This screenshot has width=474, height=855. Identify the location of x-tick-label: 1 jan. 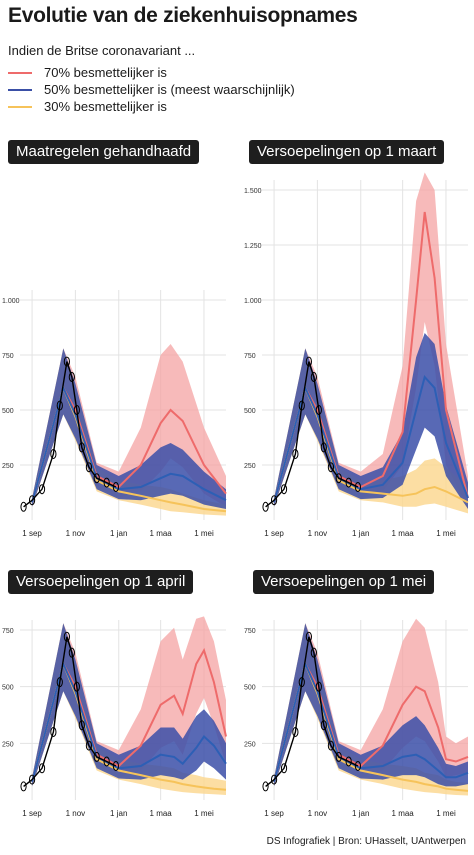
(360, 533).